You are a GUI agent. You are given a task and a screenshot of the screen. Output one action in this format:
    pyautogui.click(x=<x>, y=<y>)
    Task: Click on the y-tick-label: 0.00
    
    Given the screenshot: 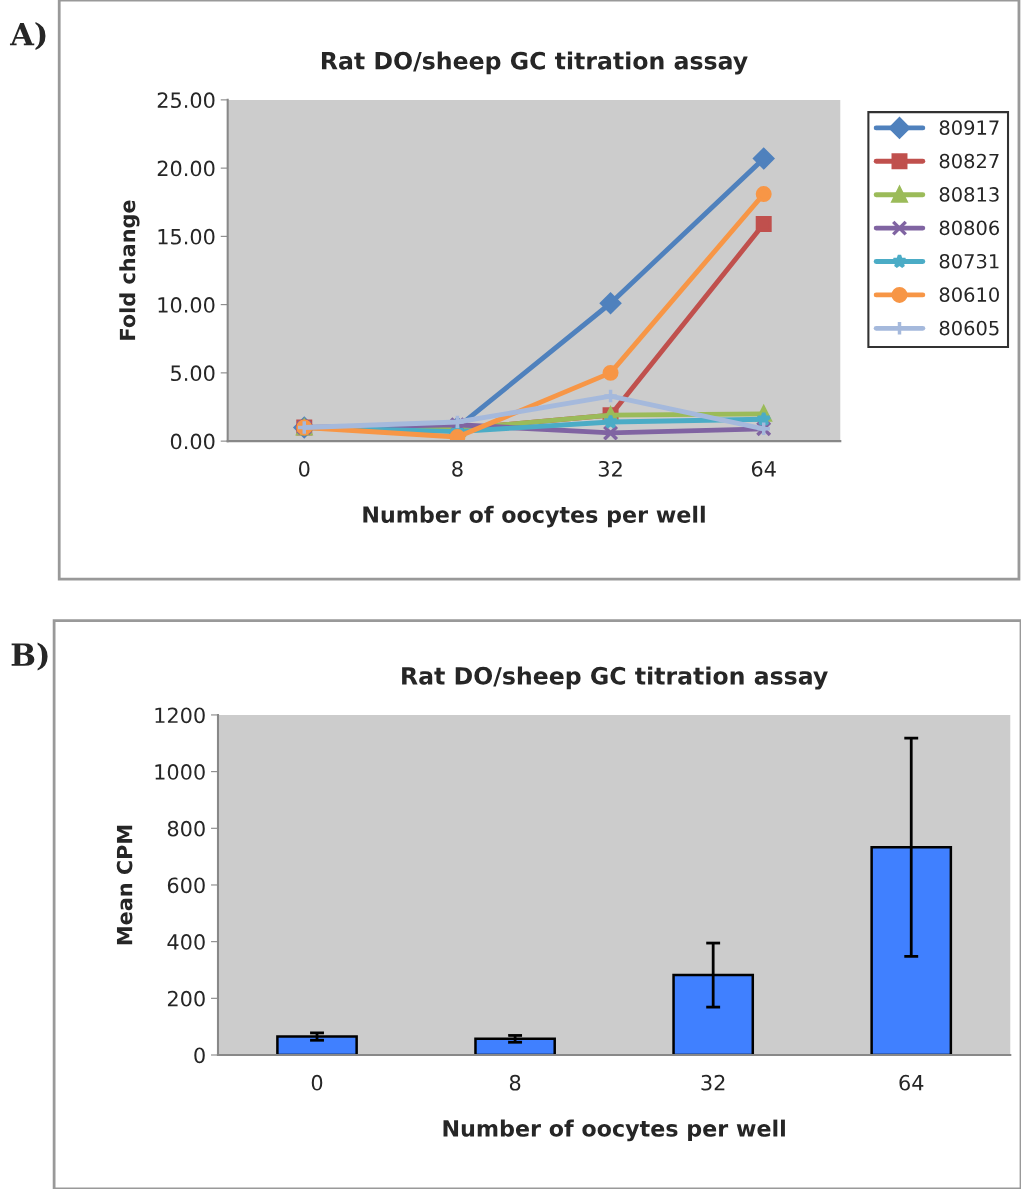 What is the action you would take?
    pyautogui.click(x=192, y=441)
    